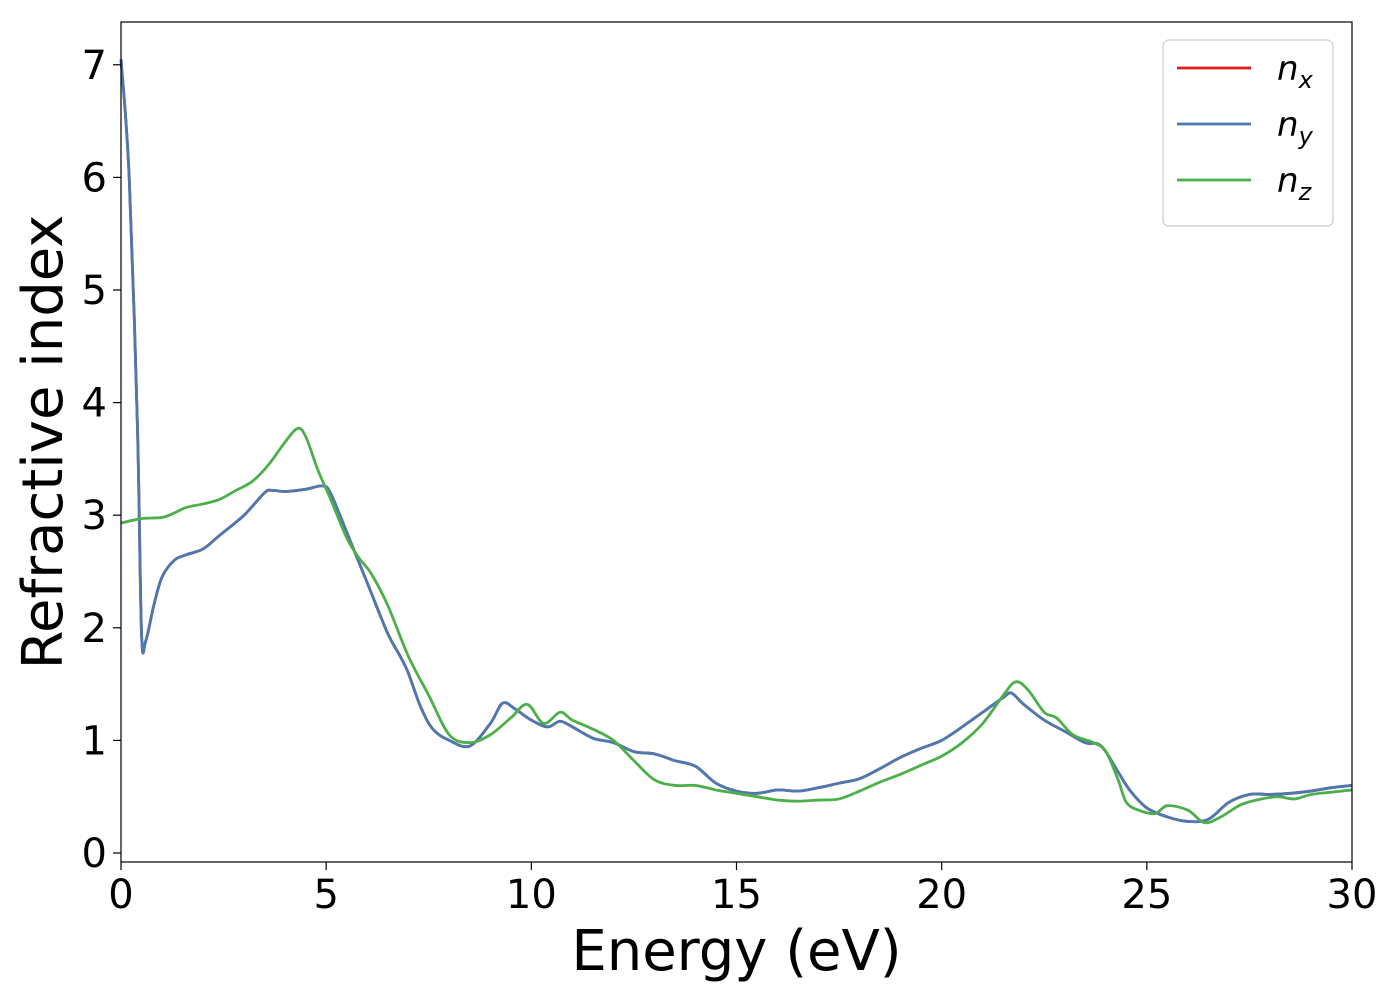 Image resolution: width=1400 pixels, height=1000 pixels. Describe the element at coordinates (736, 951) in the screenshot. I see `x-axis-label: Energy (eV)` at that location.